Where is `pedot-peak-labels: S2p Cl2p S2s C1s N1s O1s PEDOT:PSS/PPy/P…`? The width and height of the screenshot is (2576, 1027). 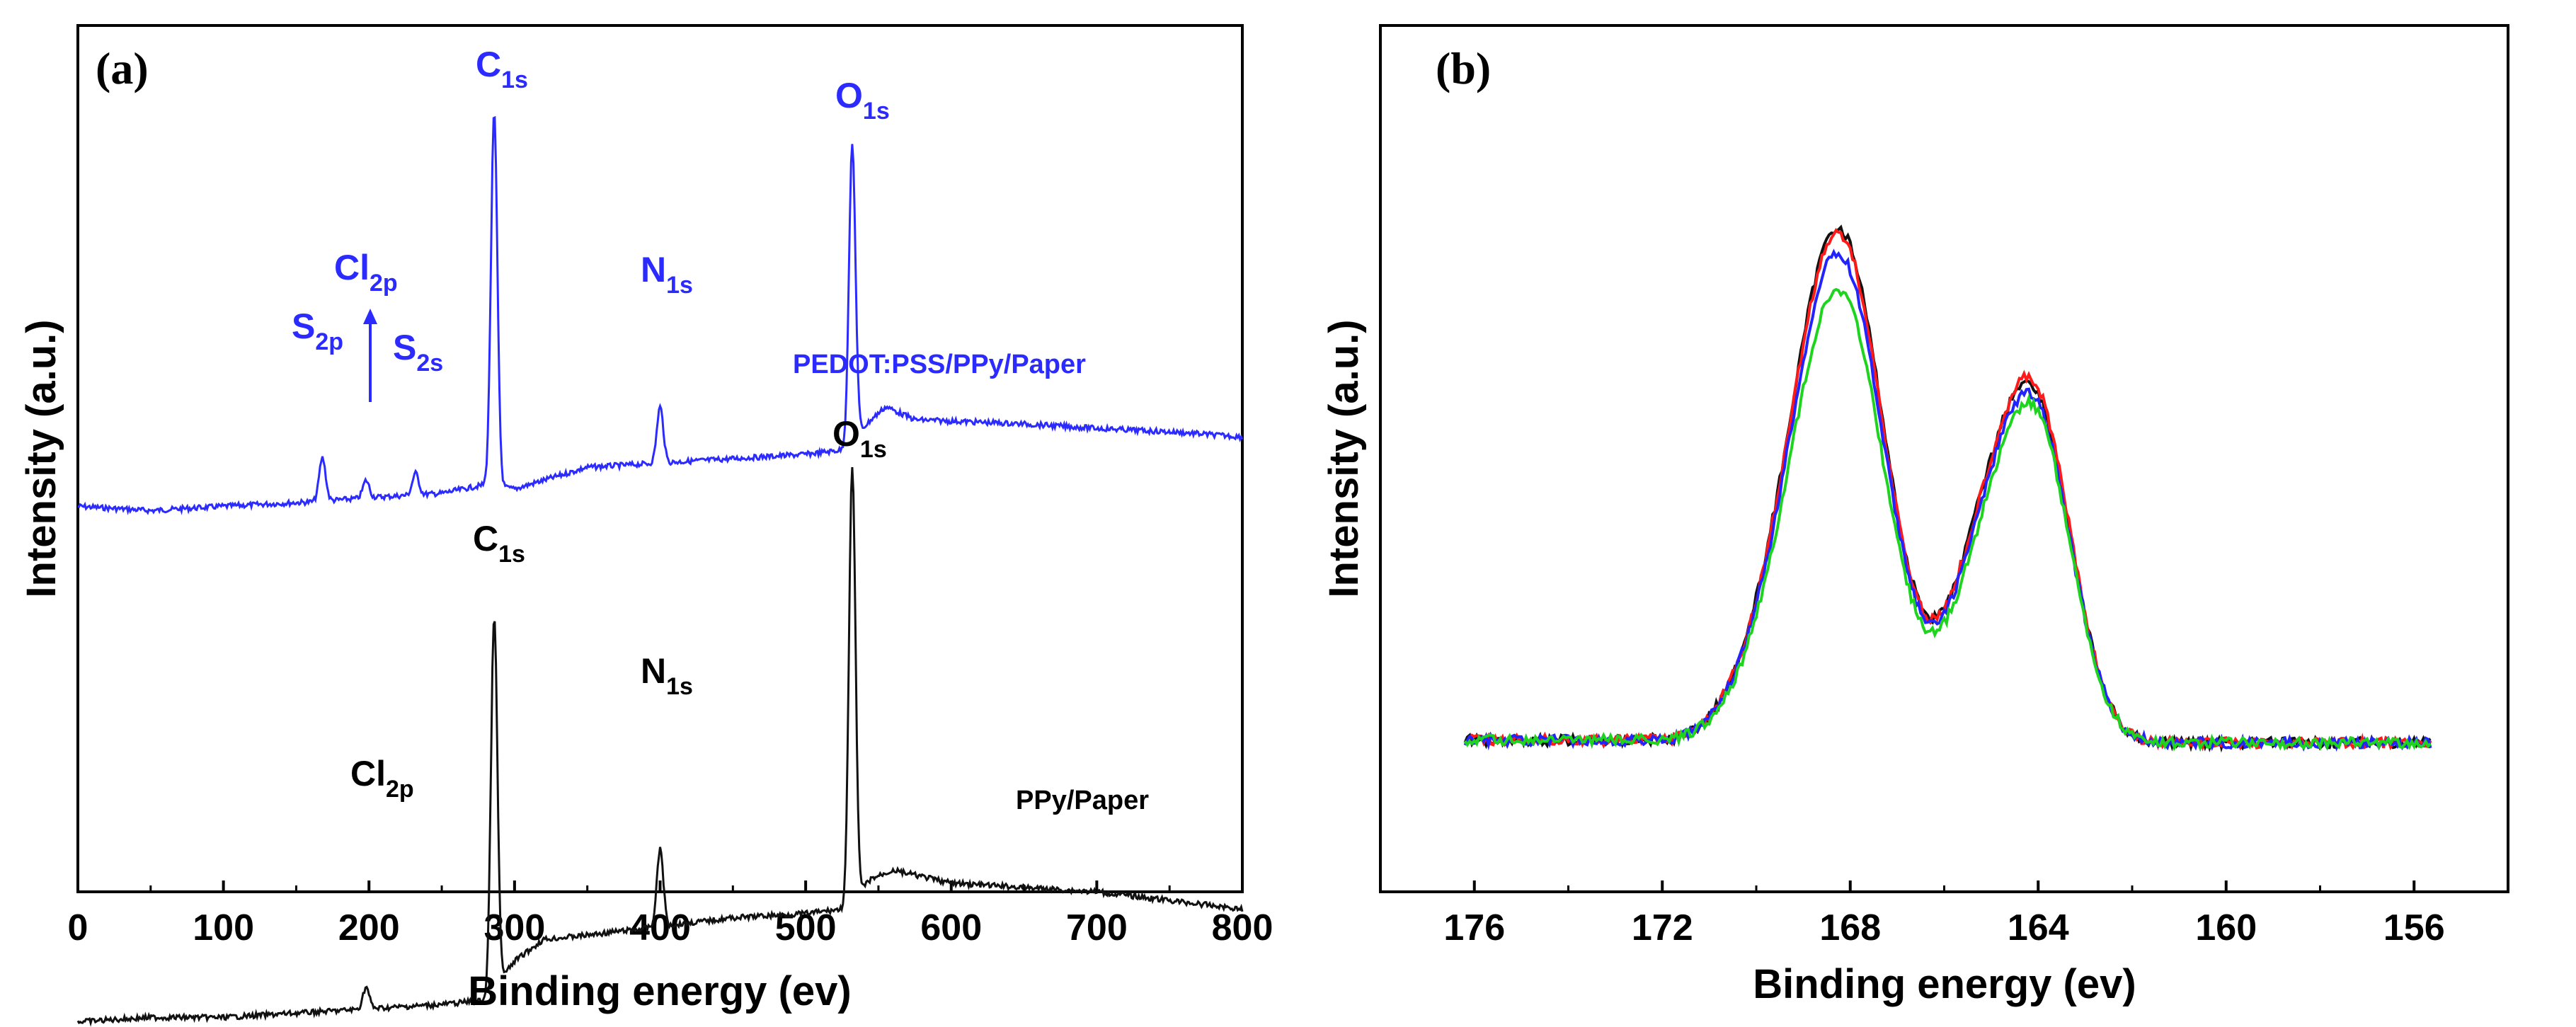 pedot-peak-labels: S2p Cl2p S2s C1s N1s O1s PEDOT:PSS/PPy/P… is located at coordinates (689, 212).